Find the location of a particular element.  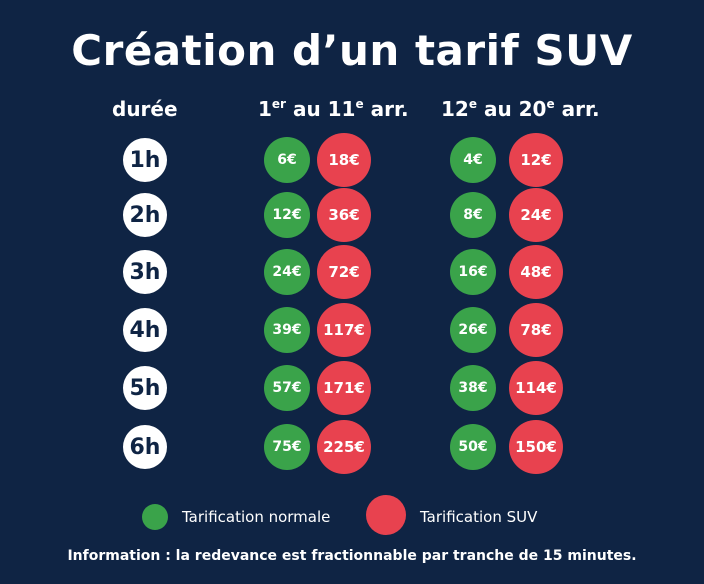

zone1-suv-price: 117€ is located at coordinates (344, 330).